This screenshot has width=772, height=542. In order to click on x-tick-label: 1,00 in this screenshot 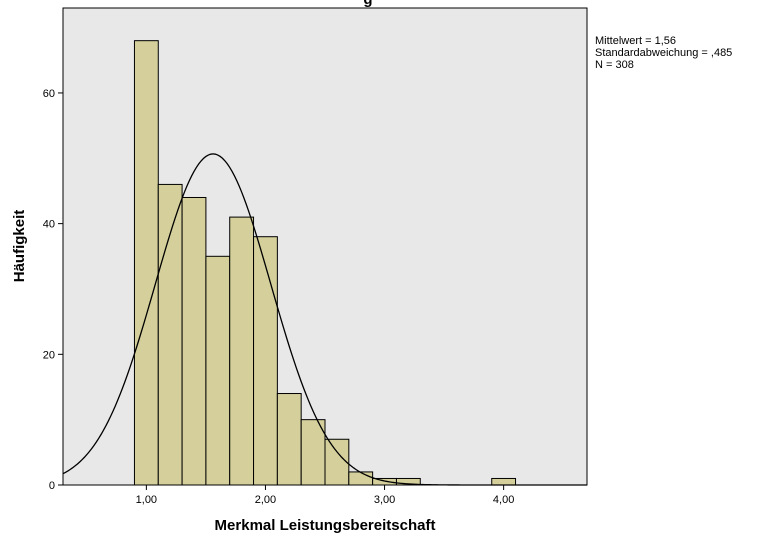, I will do `click(146, 500)`.